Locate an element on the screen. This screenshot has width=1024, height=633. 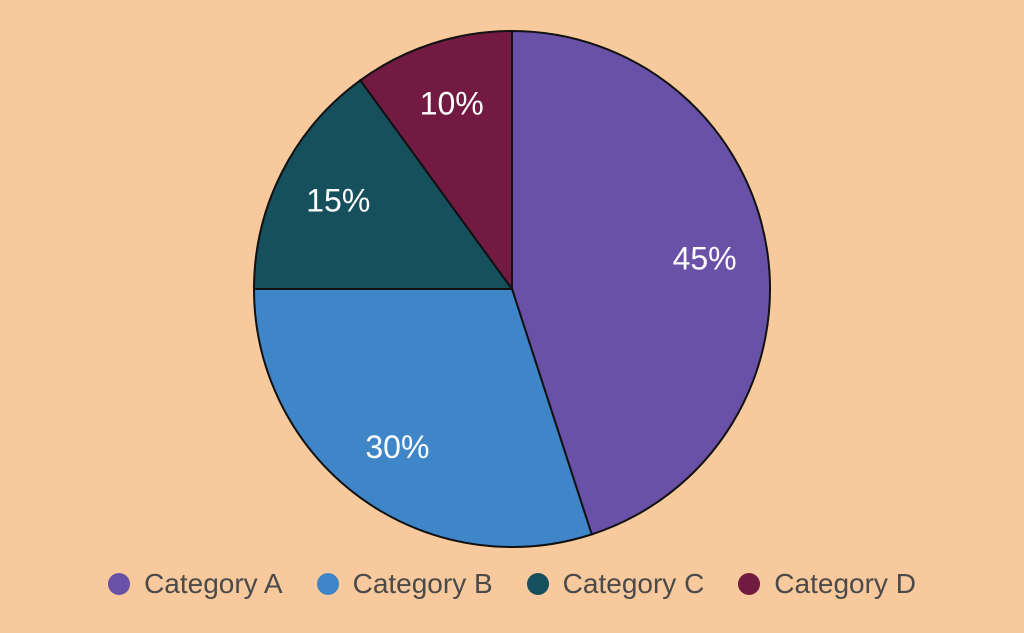
legend-item-category-b: Category B is located at coordinates (404, 584).